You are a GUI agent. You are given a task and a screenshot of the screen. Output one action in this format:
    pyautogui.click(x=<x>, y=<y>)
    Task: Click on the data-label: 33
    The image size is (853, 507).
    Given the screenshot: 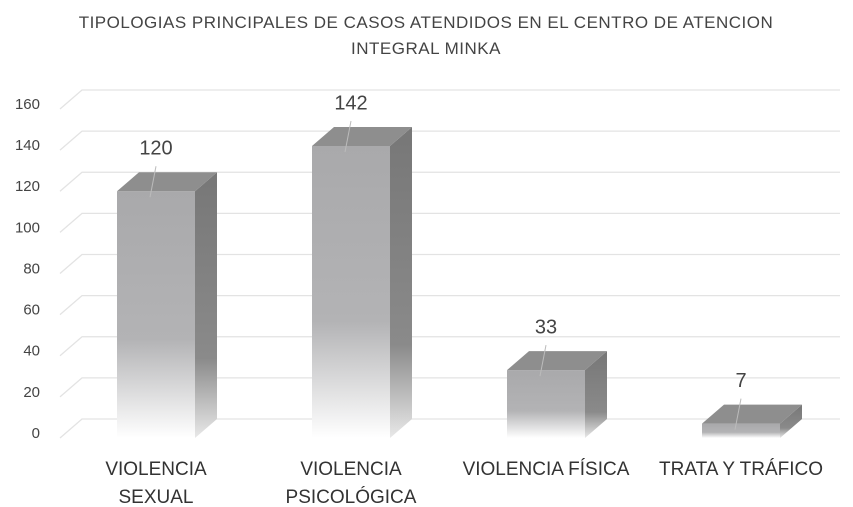 What is the action you would take?
    pyautogui.click(x=546, y=327)
    